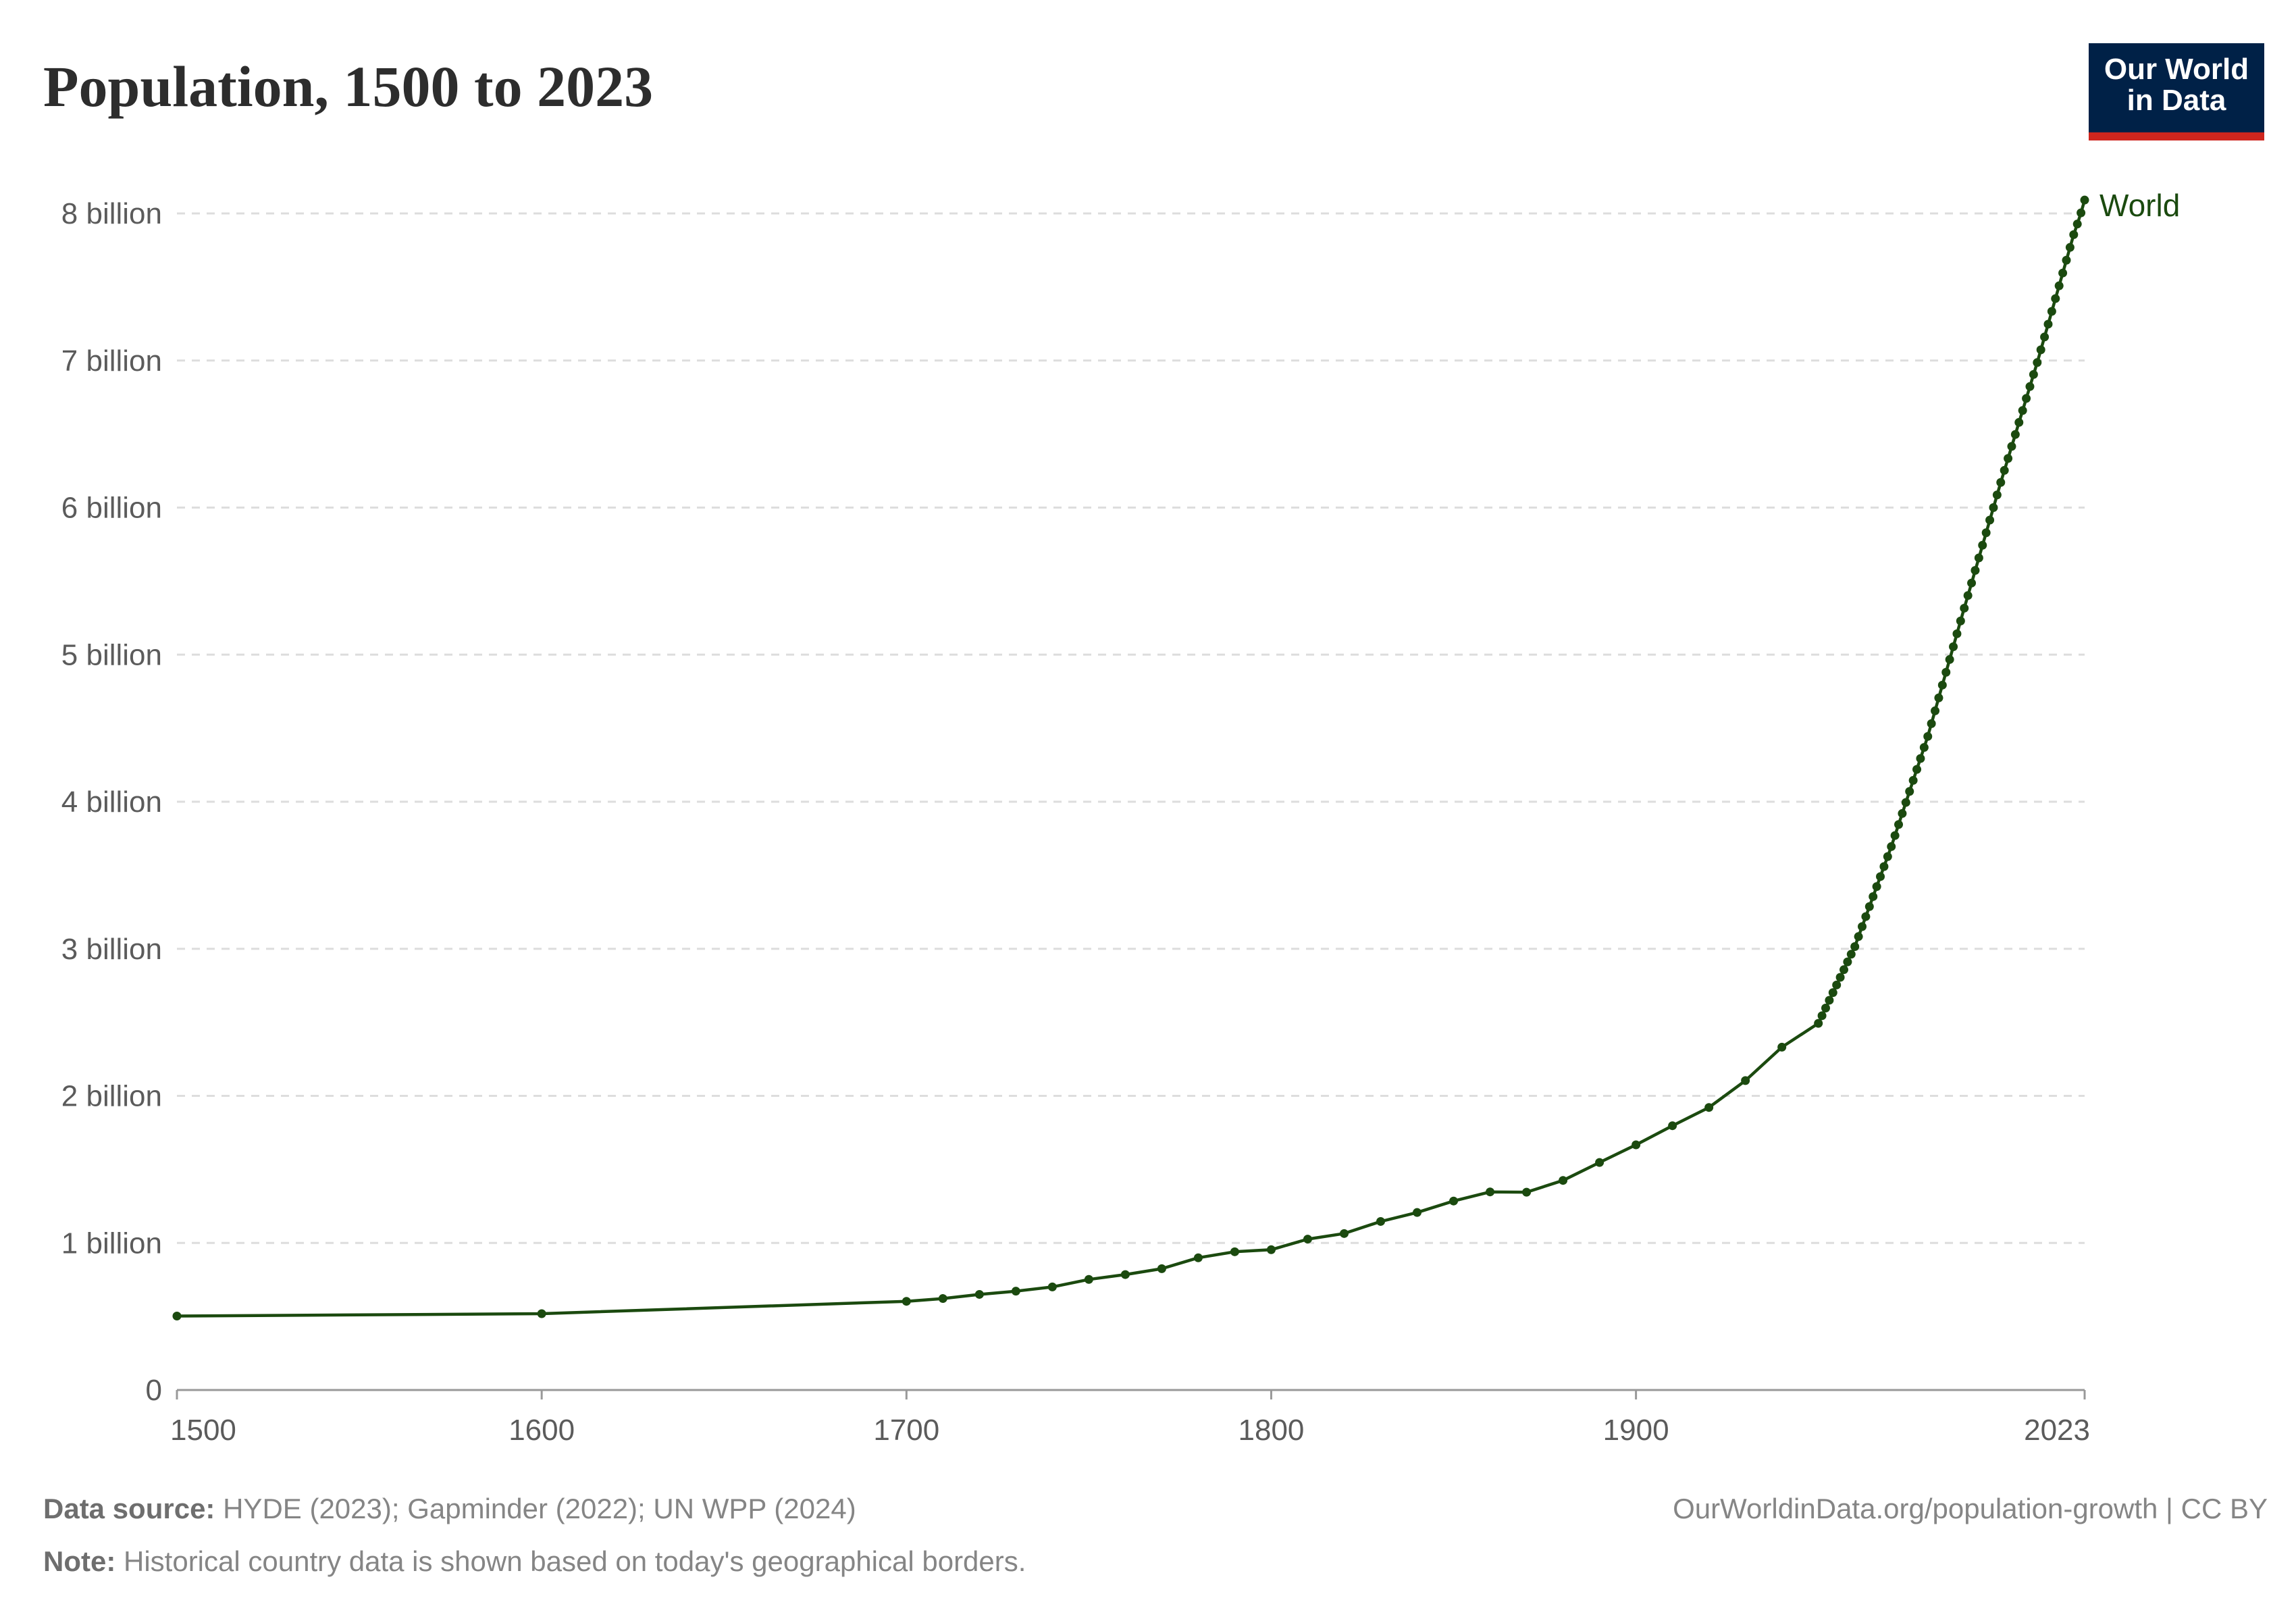 The height and width of the screenshot is (1621, 2296). I want to click on x-tick-label: 1800, so click(1271, 1430).